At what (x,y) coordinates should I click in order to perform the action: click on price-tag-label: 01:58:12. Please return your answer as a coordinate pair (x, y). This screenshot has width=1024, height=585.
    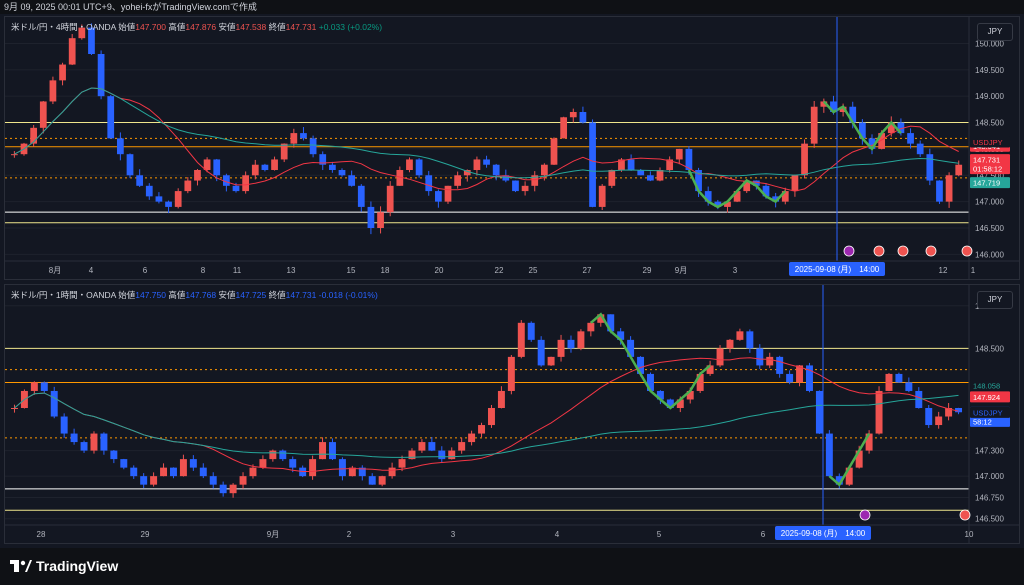
    Looking at the image, I should click on (987, 169).